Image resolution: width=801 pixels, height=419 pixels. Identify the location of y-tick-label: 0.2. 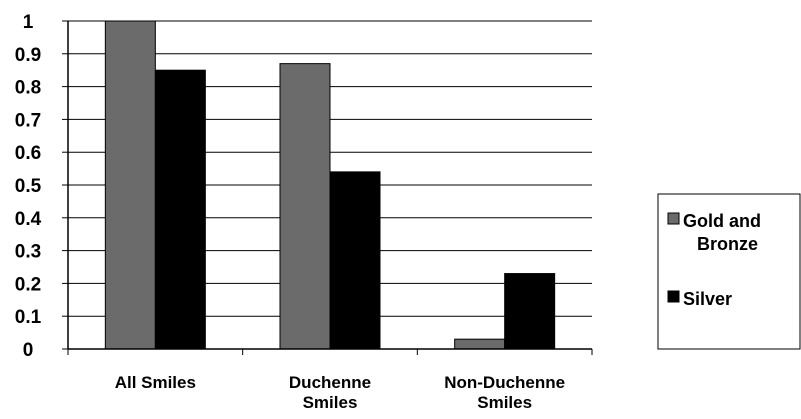
(28, 284).